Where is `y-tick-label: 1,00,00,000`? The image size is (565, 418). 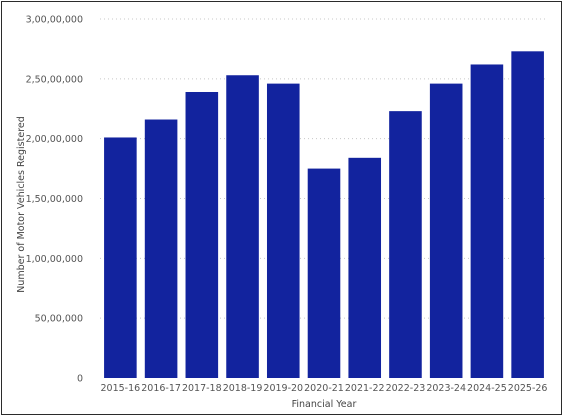
y-tick-label: 1,00,00,000 is located at coordinates (54, 259).